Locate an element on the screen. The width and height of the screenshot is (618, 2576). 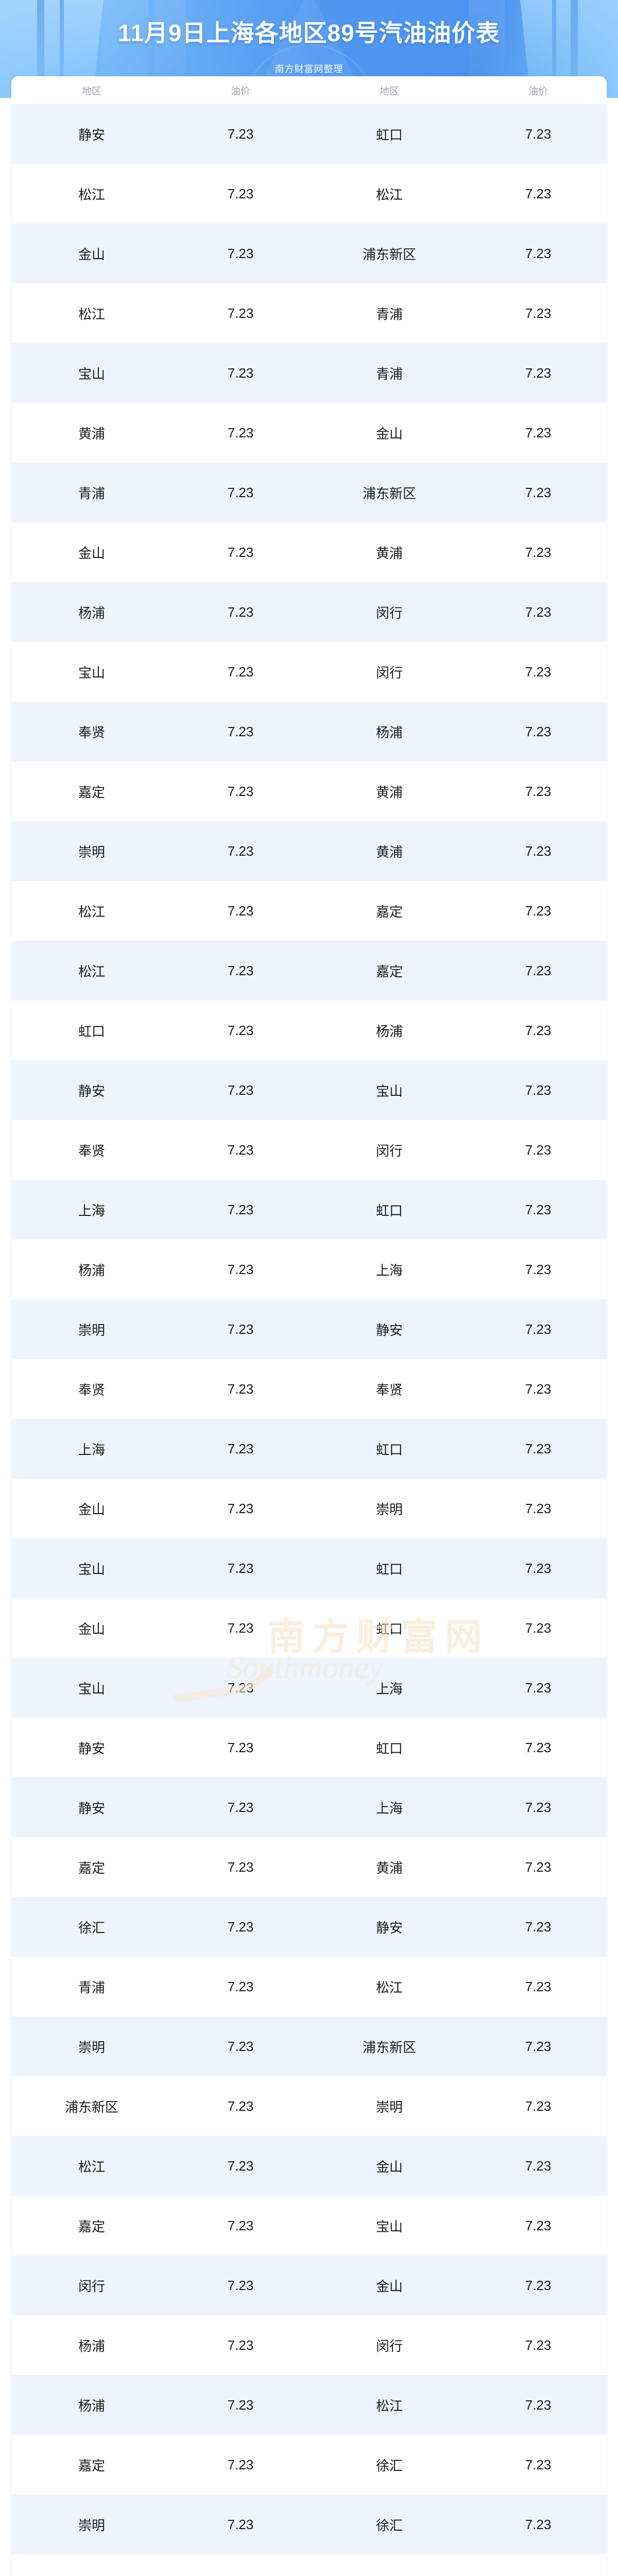
cell-region-right: 静安 is located at coordinates (389, 1927).